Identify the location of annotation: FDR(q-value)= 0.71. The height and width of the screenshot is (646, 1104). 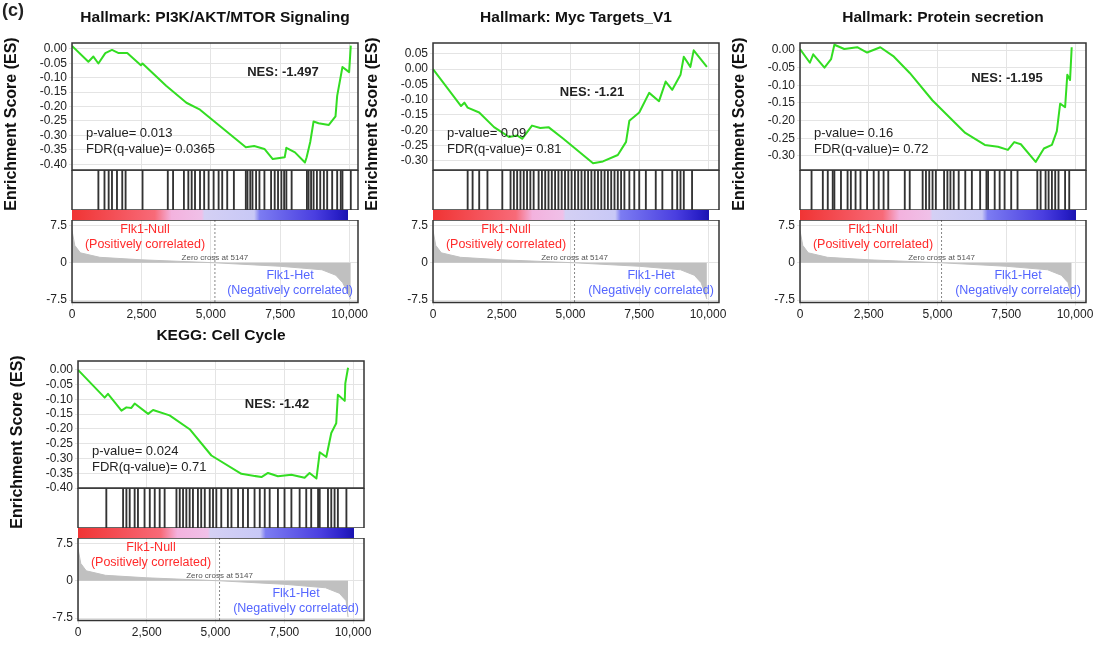
(149, 466).